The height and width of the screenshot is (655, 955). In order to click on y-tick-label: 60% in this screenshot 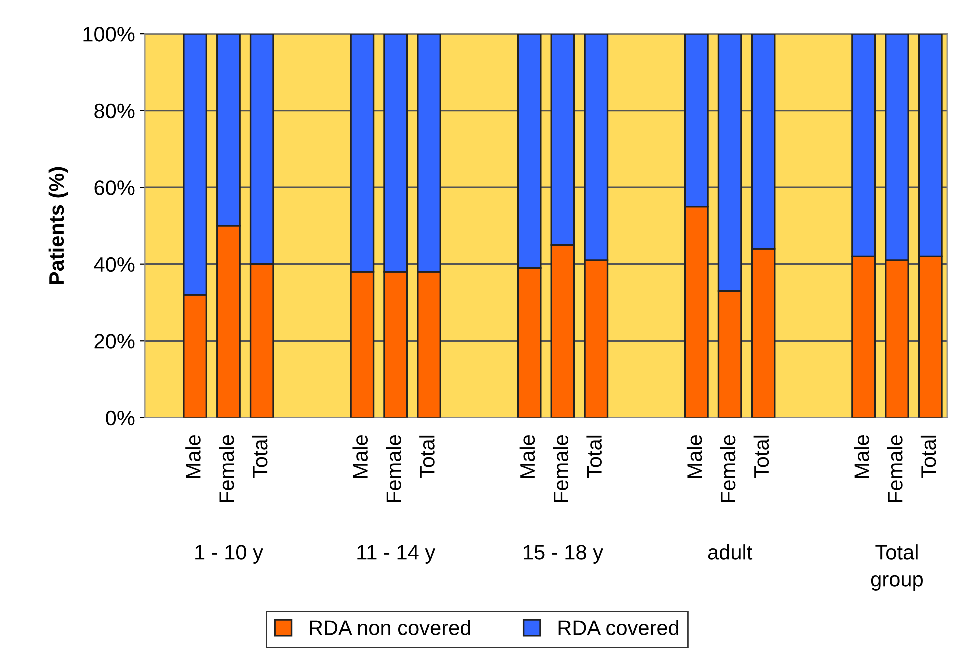, I will do `click(114, 188)`.